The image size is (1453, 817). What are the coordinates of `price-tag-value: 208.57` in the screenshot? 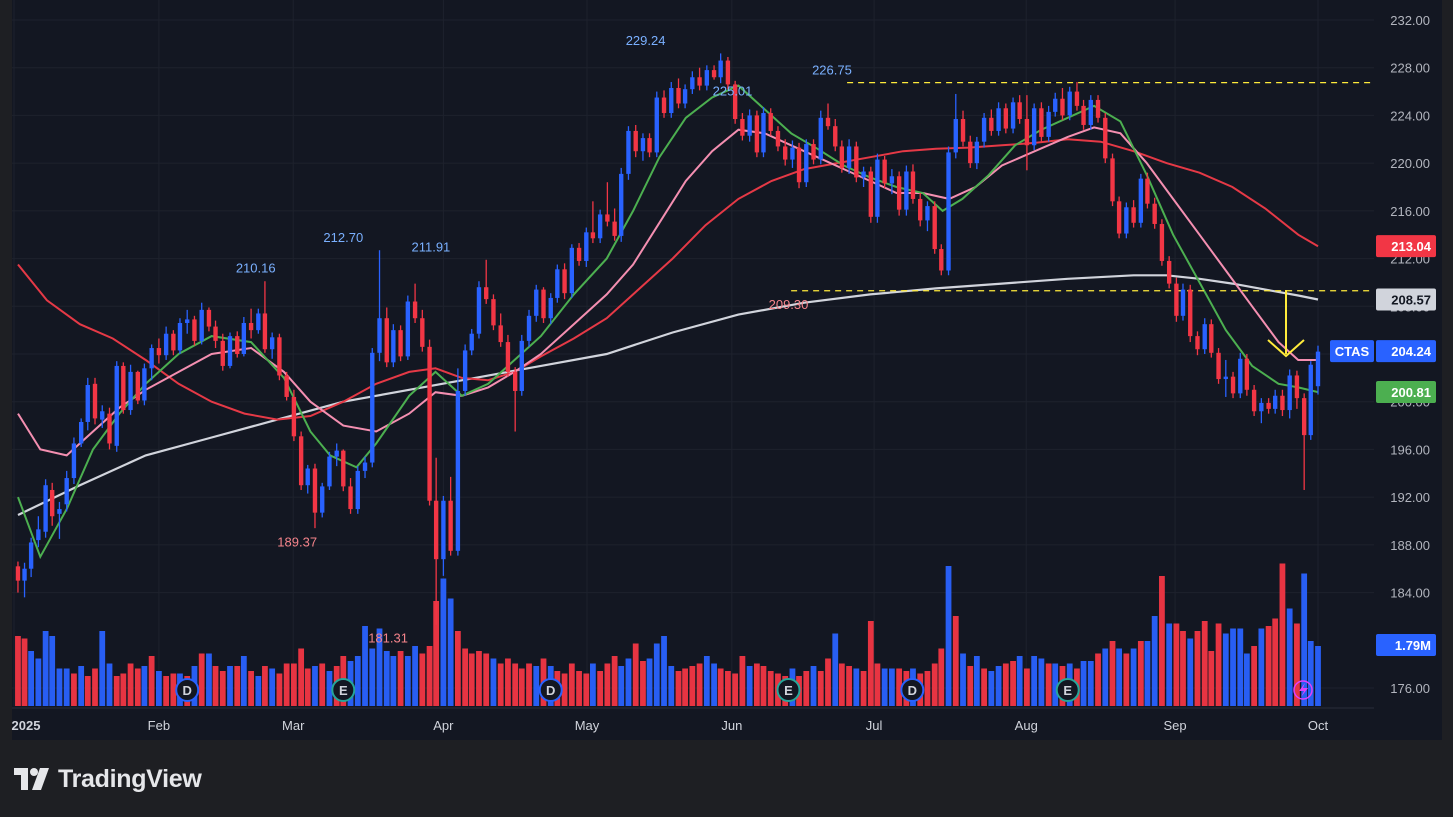 It's located at (1411, 299).